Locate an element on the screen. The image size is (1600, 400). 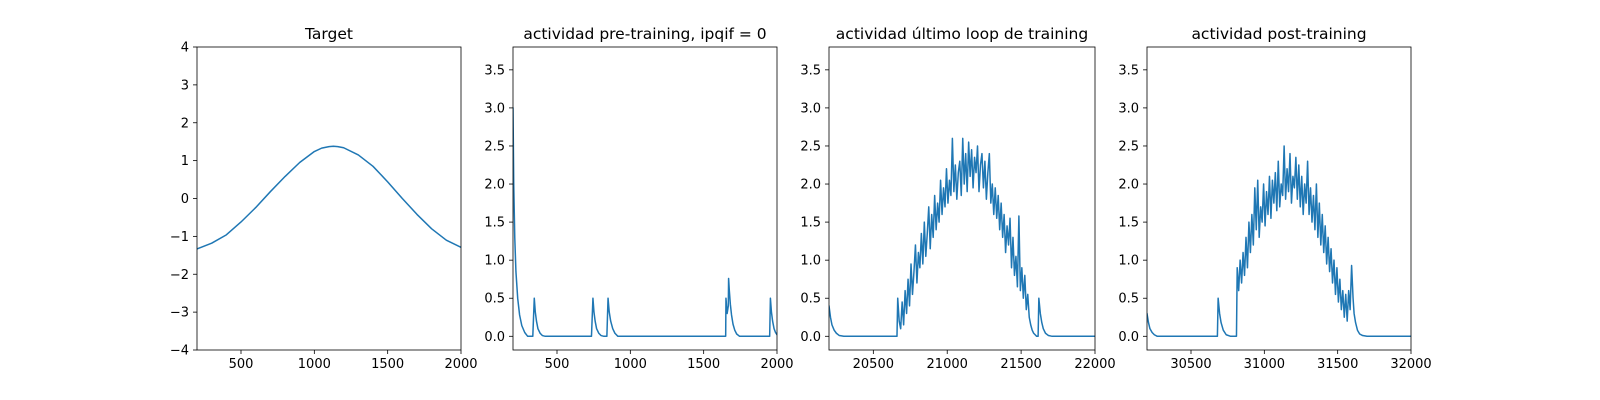
x-tick-label: 31000 is located at coordinates (1264, 364).